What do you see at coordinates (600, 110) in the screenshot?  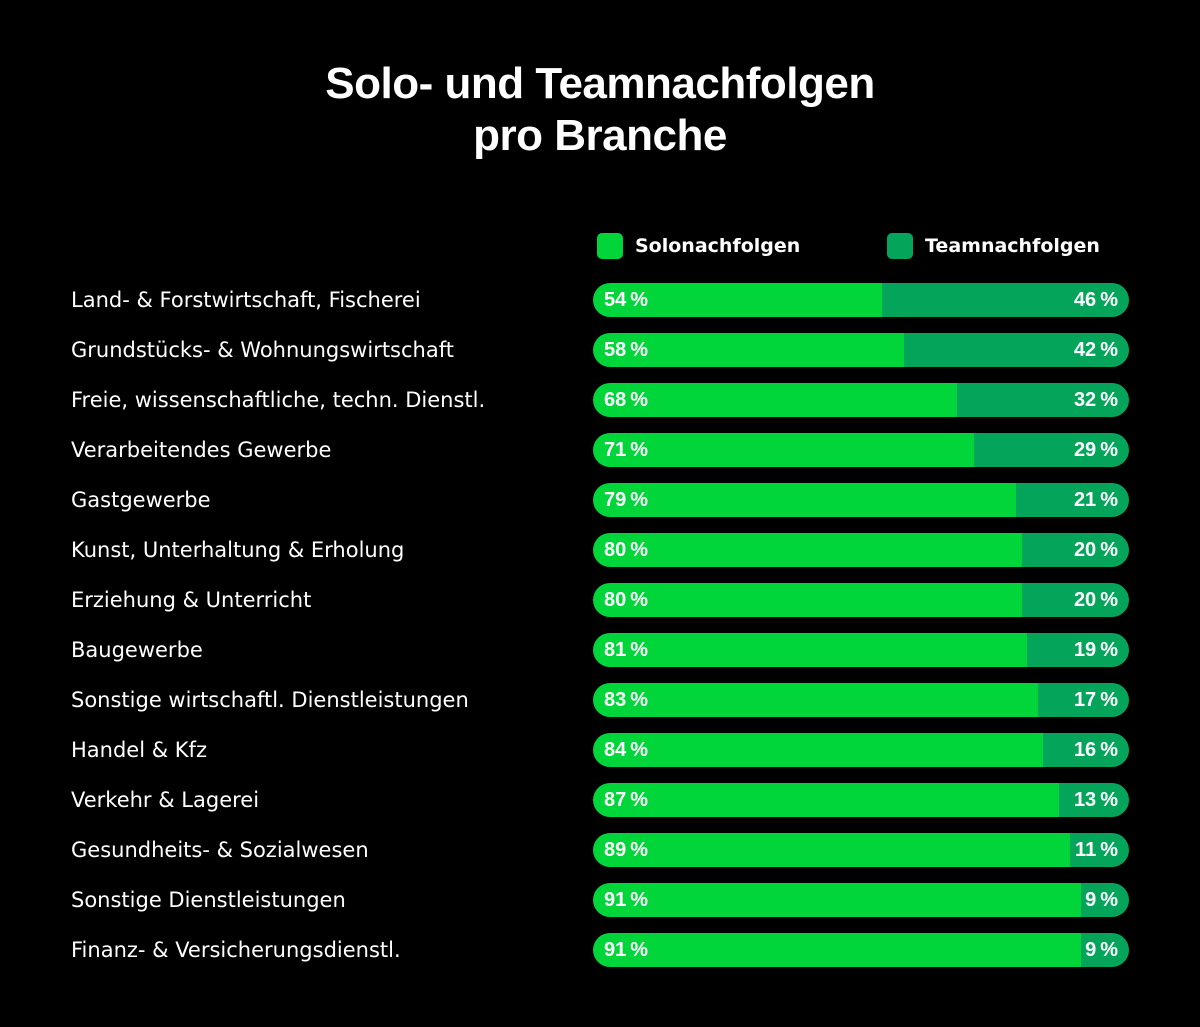 I see `chart-title: Solo- und Teamnachfolgen pro Branche` at bounding box center [600, 110].